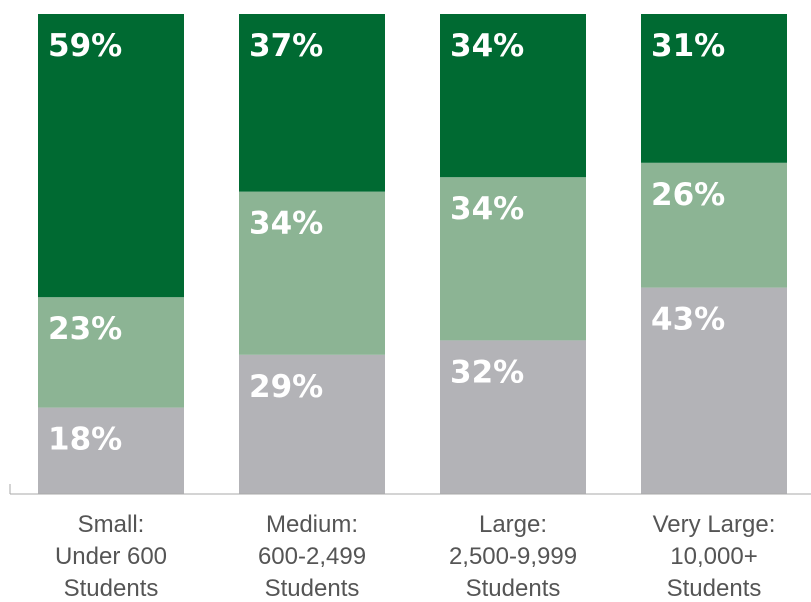  What do you see at coordinates (111, 556) in the screenshot?
I see `category-label: Under 600` at bounding box center [111, 556].